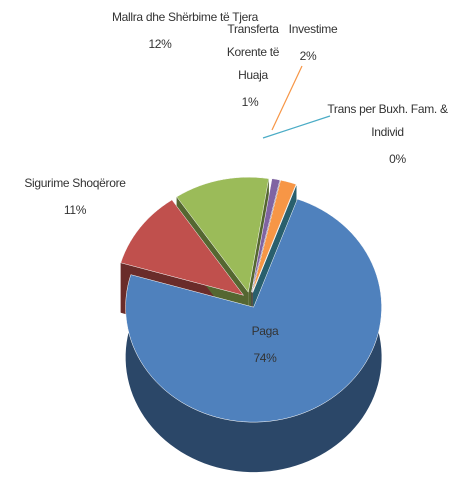  Describe the element at coordinates (265, 331) in the screenshot. I see `slice-label: Paga` at that location.